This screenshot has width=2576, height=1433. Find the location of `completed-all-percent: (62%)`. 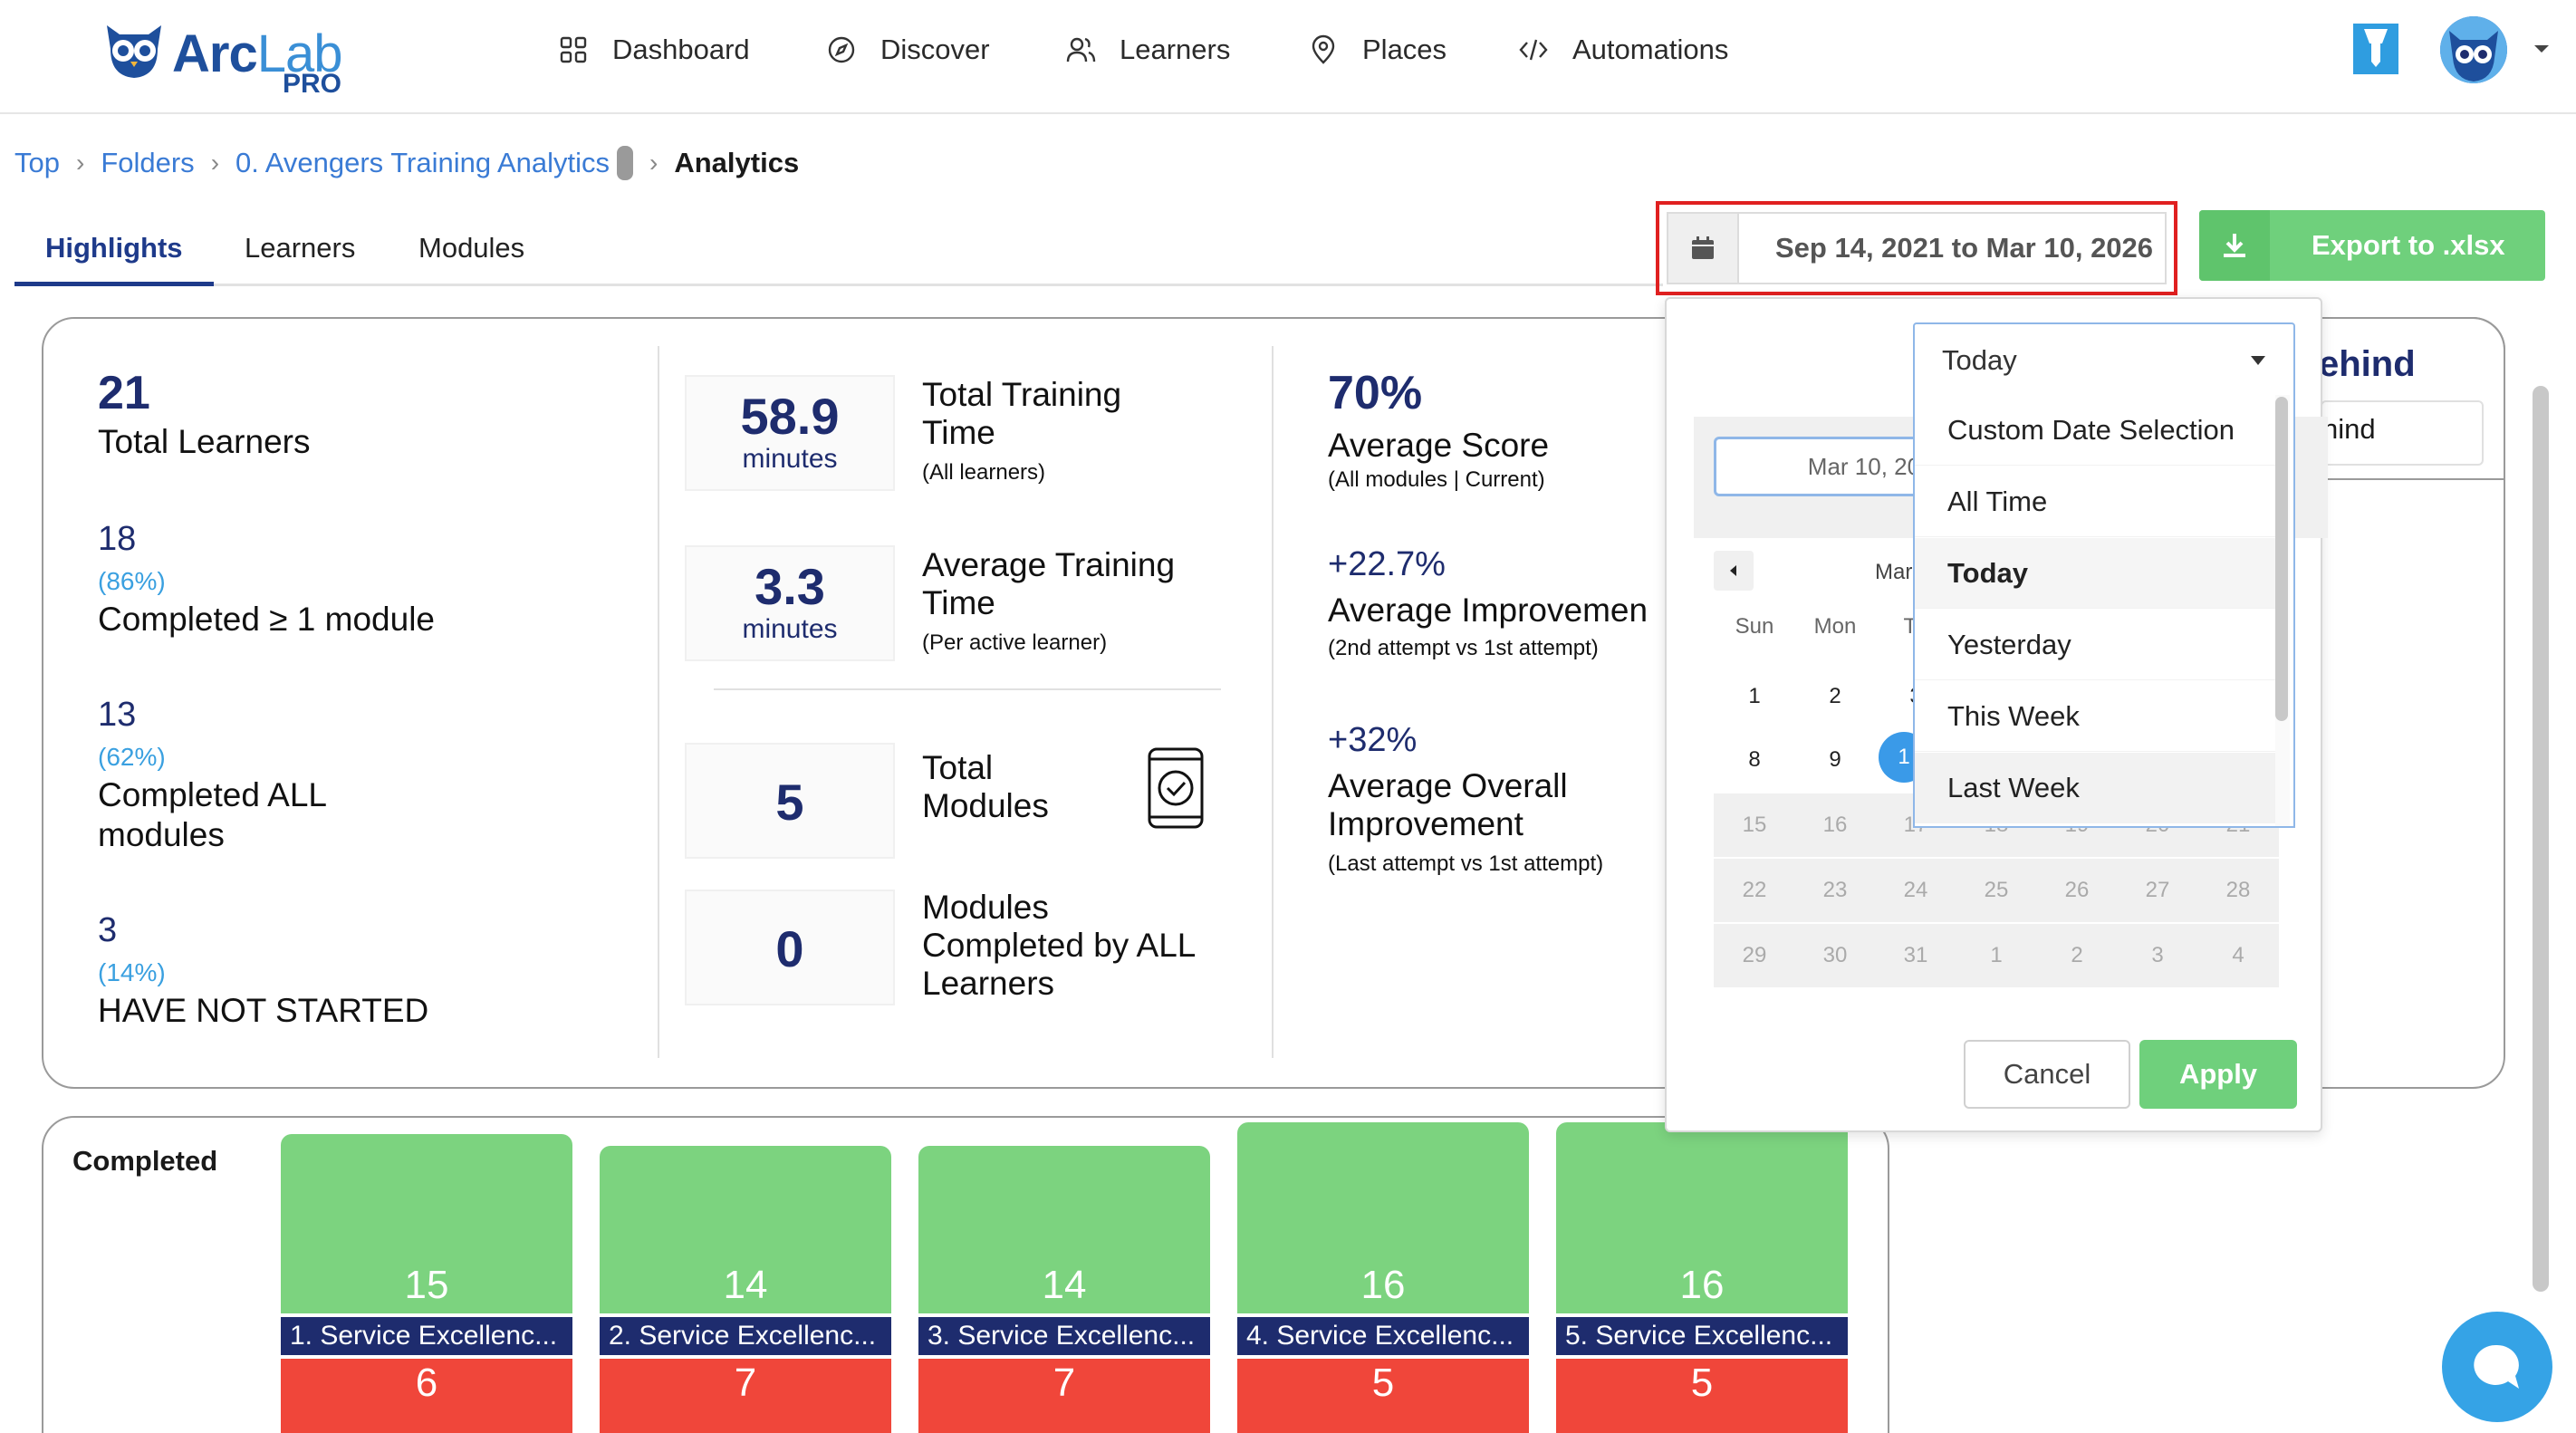

completed-all-percent: (62%) is located at coordinates (132, 757).